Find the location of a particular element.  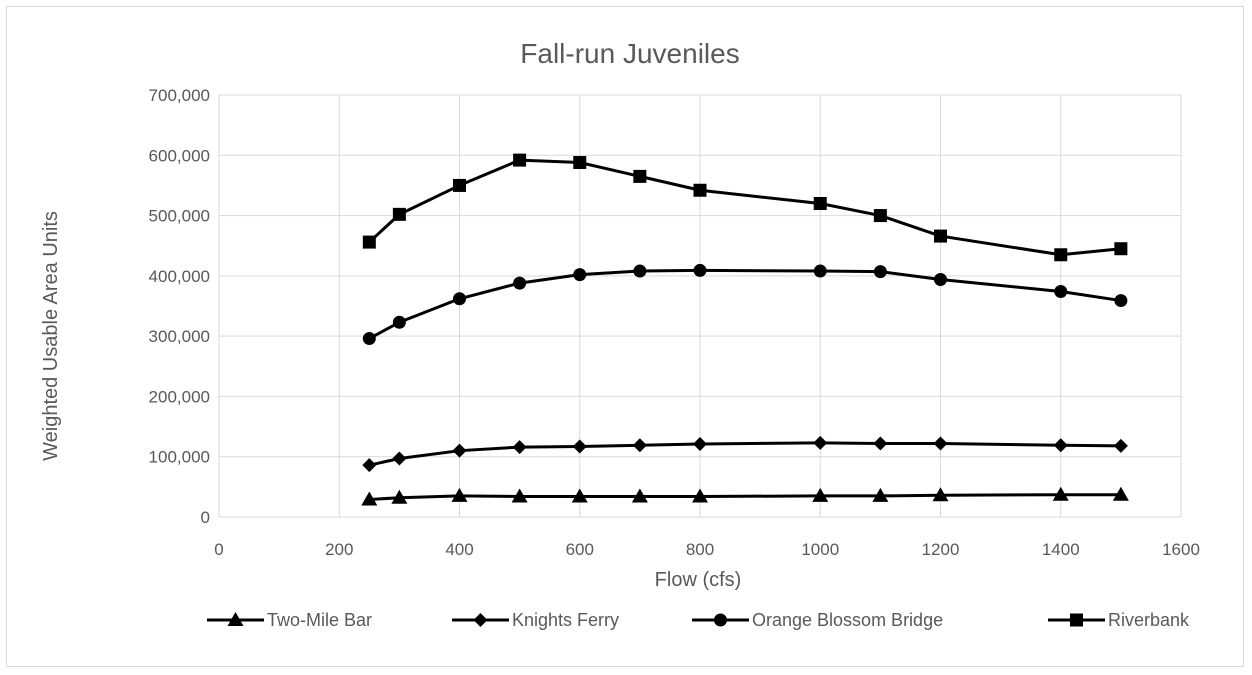

series-two-mile-bar is located at coordinates (745, 496).